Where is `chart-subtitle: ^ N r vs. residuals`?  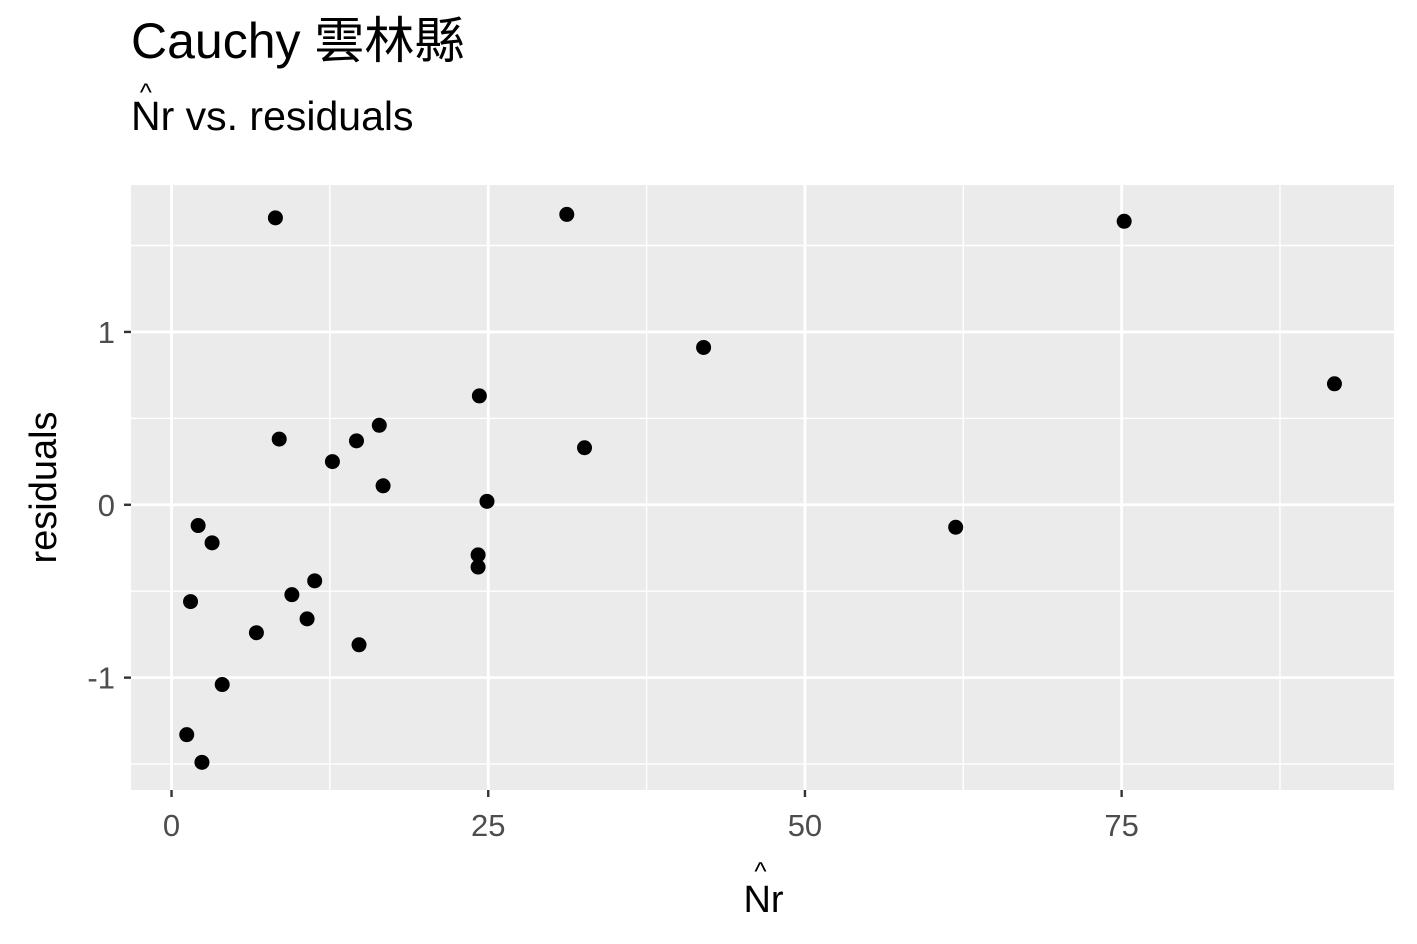 chart-subtitle: ^ N r vs. residuals is located at coordinates (272, 110).